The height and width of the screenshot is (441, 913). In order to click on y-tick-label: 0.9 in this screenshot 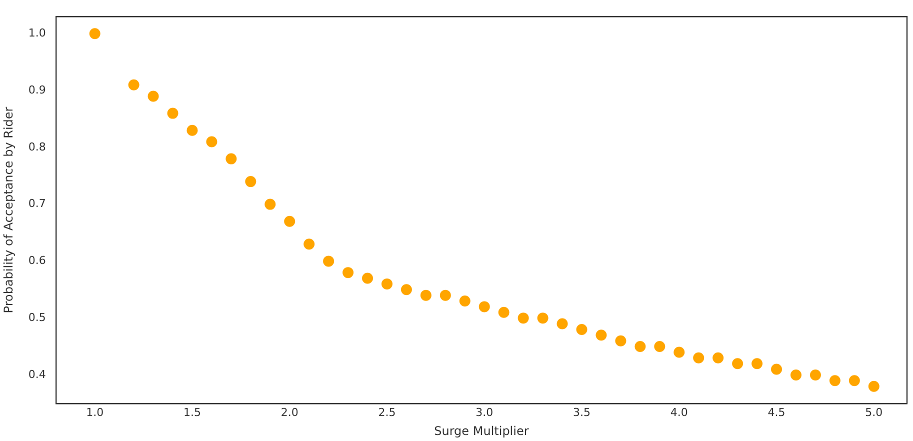, I will do `click(37, 89)`.